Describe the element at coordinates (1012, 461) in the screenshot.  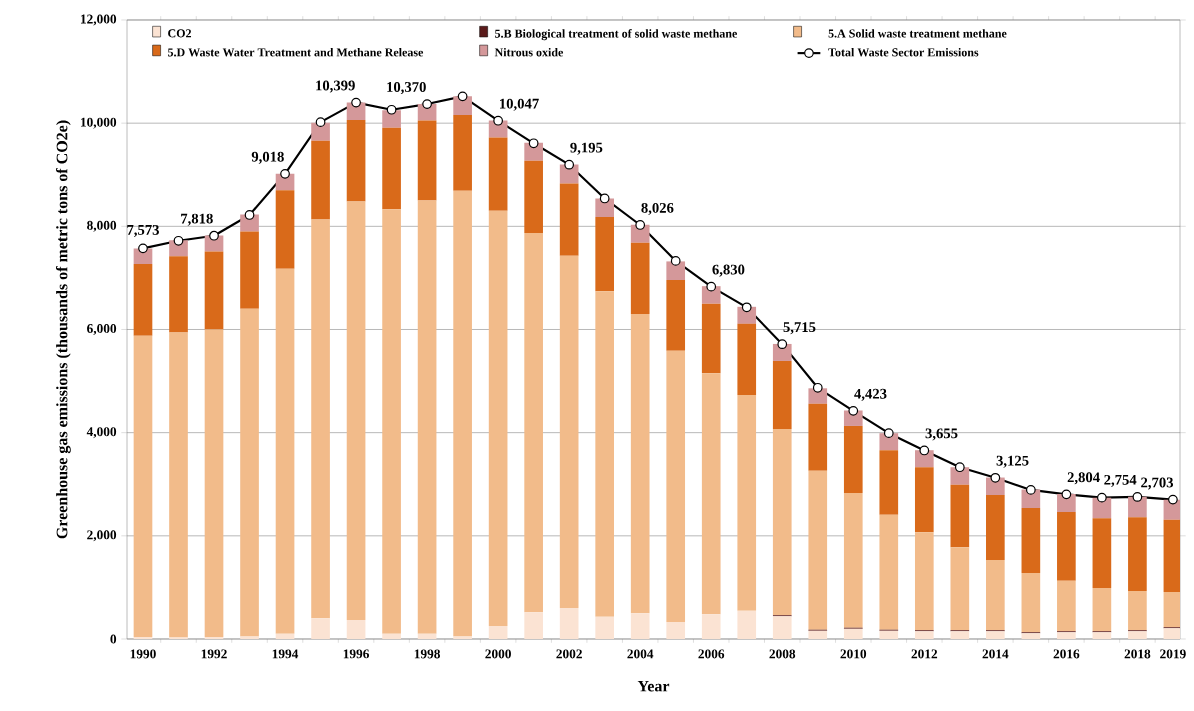
I see `data-label: 3,125` at that location.